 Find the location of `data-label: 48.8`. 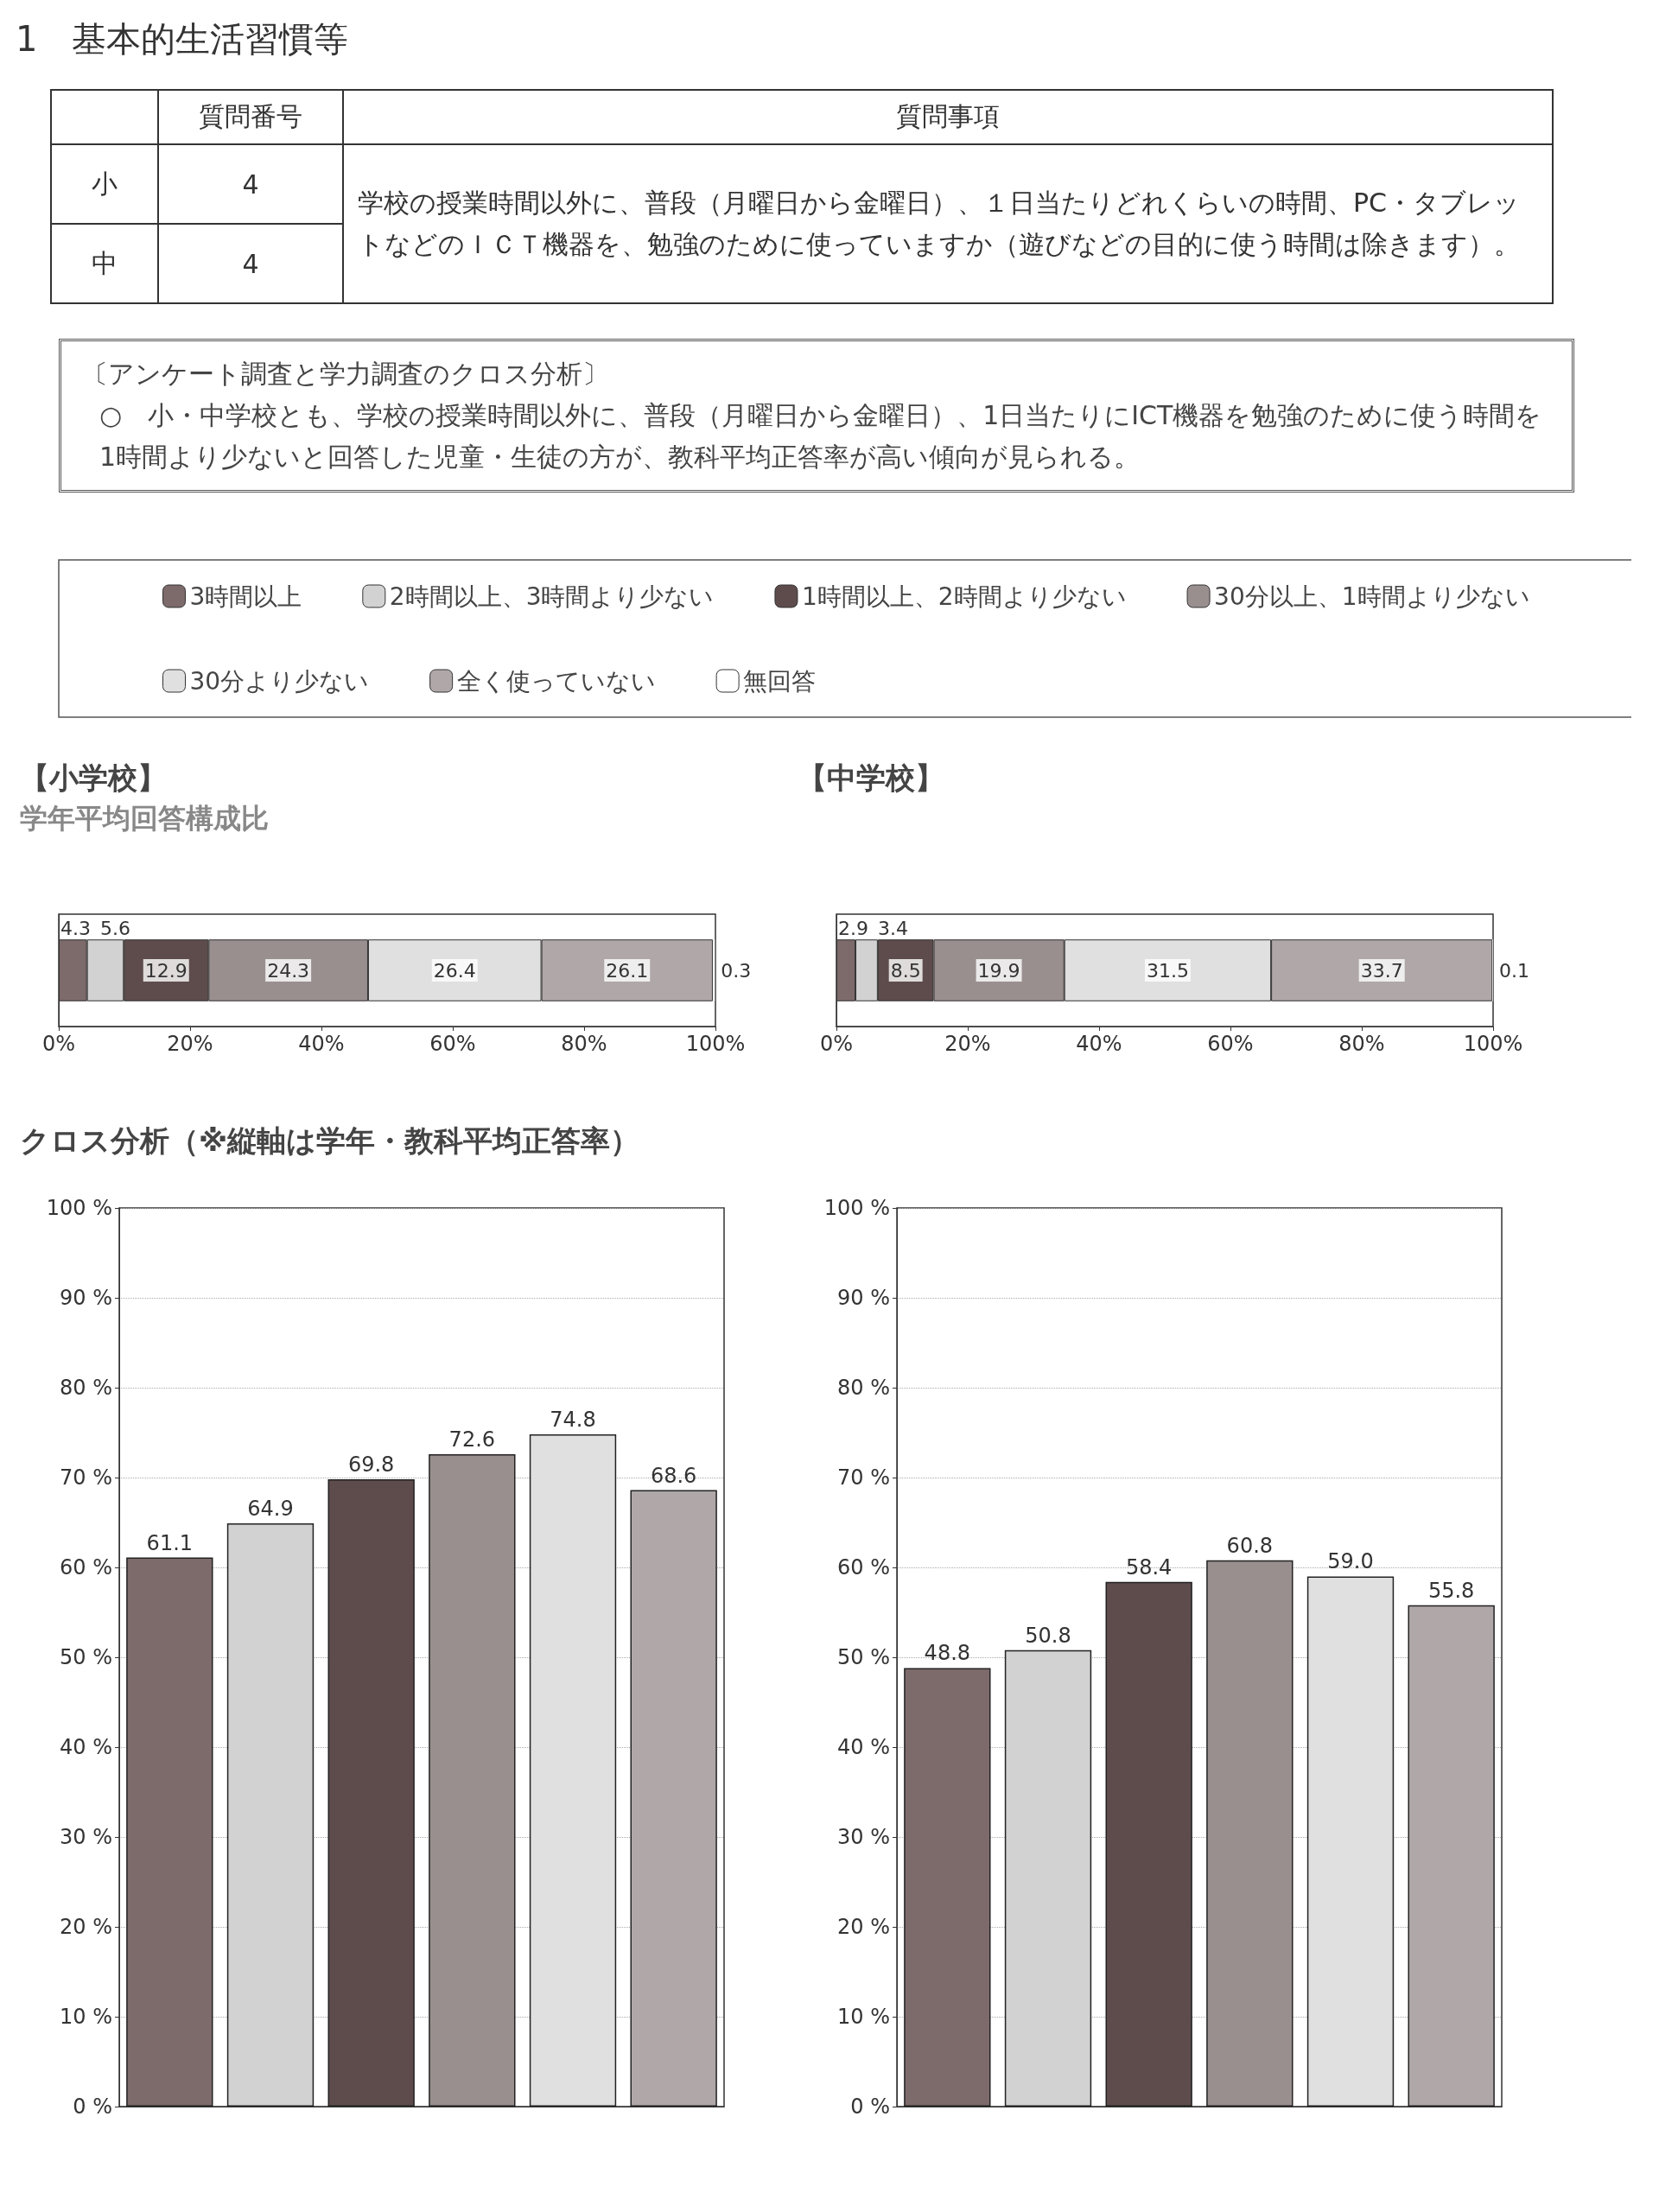

data-label: 48.8 is located at coordinates (947, 1653).